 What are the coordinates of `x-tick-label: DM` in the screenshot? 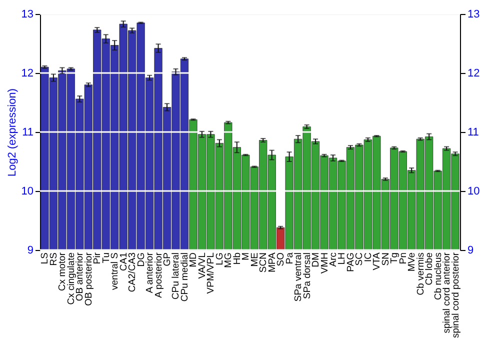 It's located at (316, 260).